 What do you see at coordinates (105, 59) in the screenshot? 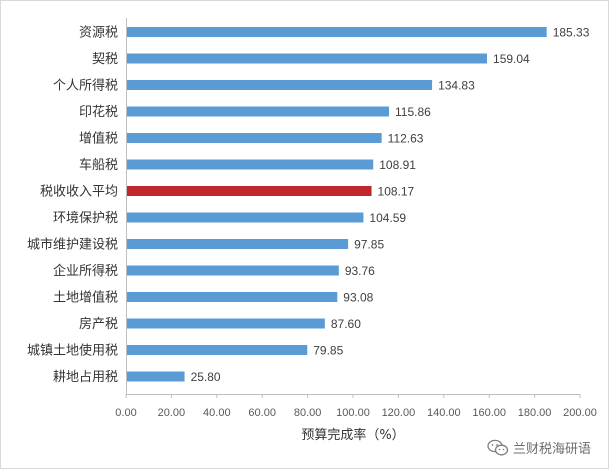
I see `category-label: 契税` at bounding box center [105, 59].